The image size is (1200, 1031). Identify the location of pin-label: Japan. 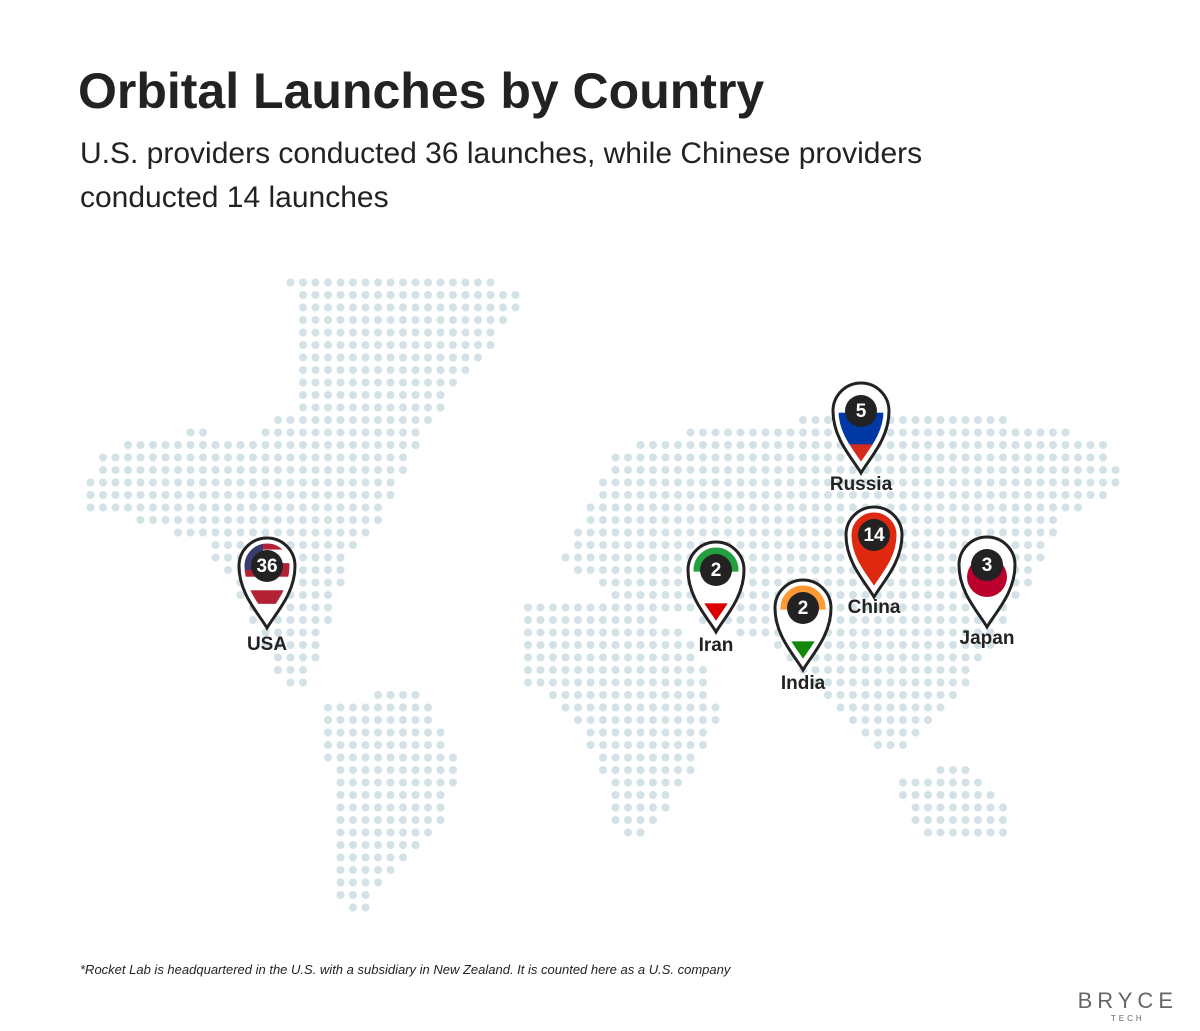
(987, 638).